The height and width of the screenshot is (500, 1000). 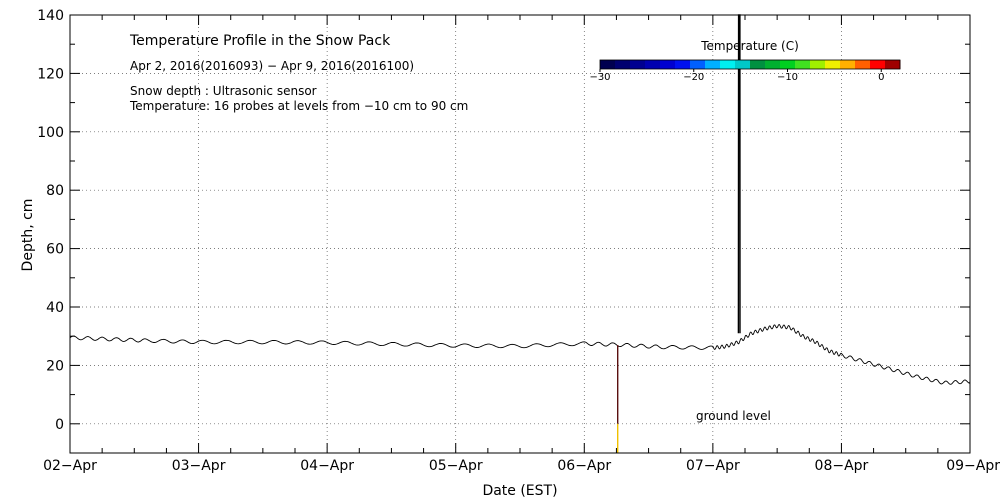 What do you see at coordinates (327, 466) in the screenshot?
I see `x-tick-label: 04−Apr` at bounding box center [327, 466].